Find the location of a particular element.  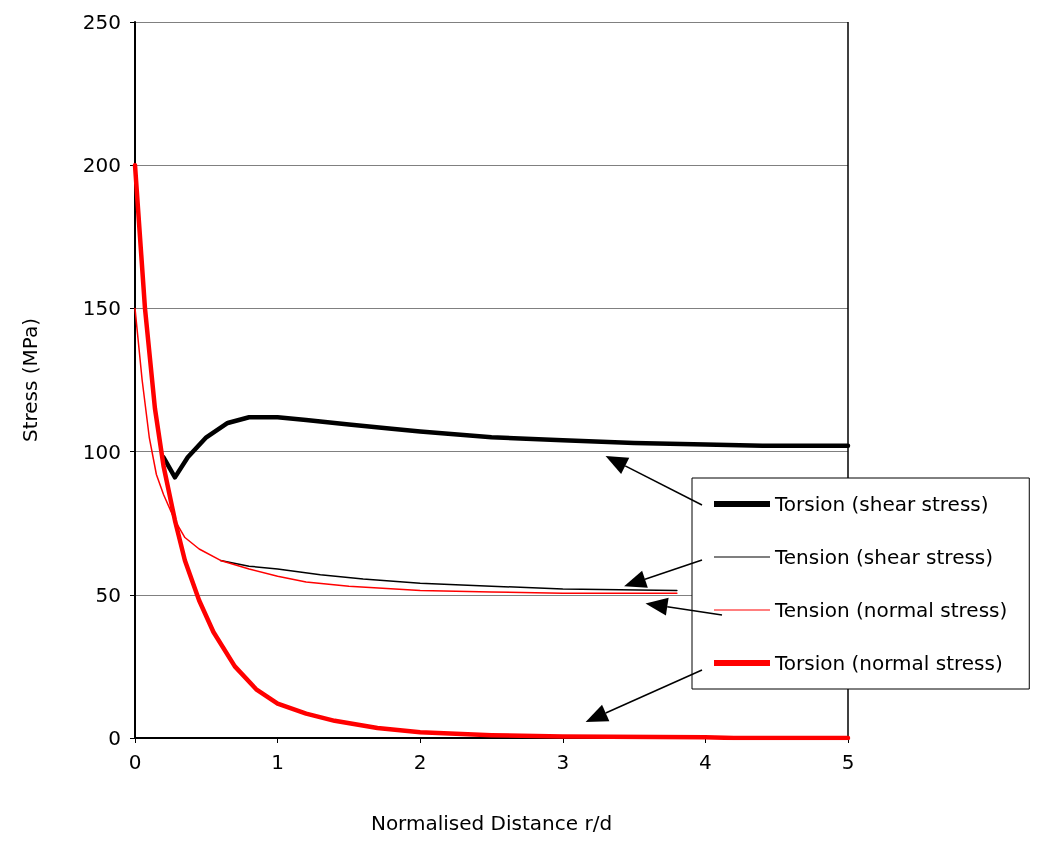

x-tick-label: 1 is located at coordinates (277, 762).